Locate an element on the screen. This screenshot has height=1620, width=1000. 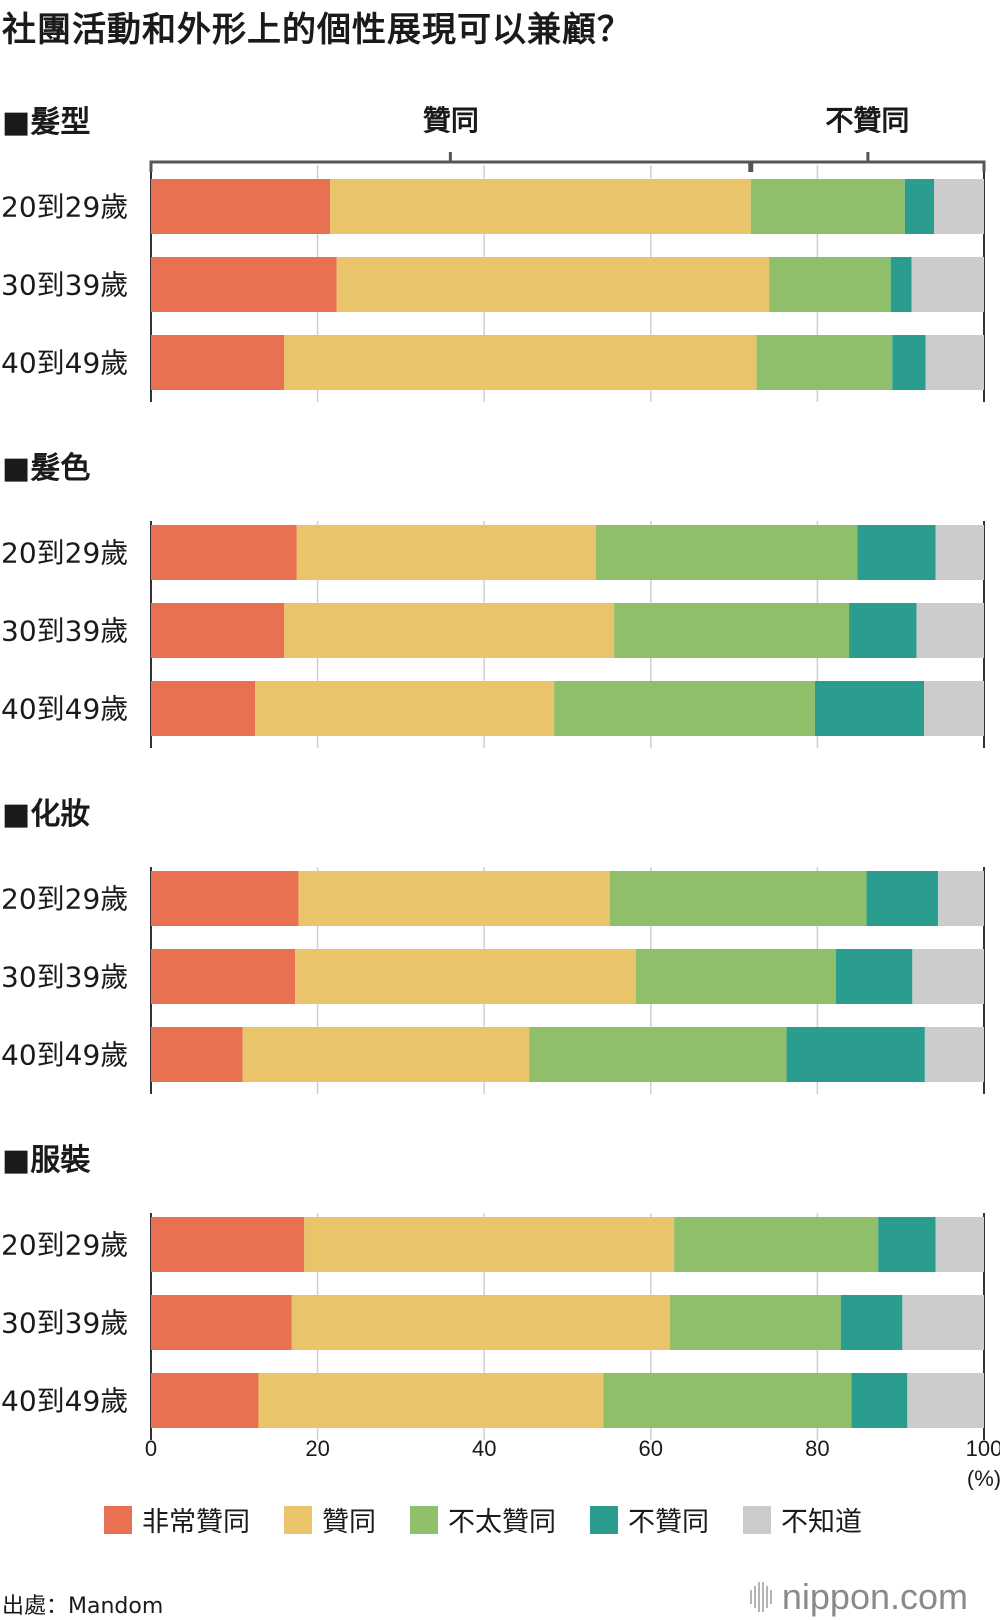
legend-item-very_agree: 非常贊同 is located at coordinates (177, 1519).